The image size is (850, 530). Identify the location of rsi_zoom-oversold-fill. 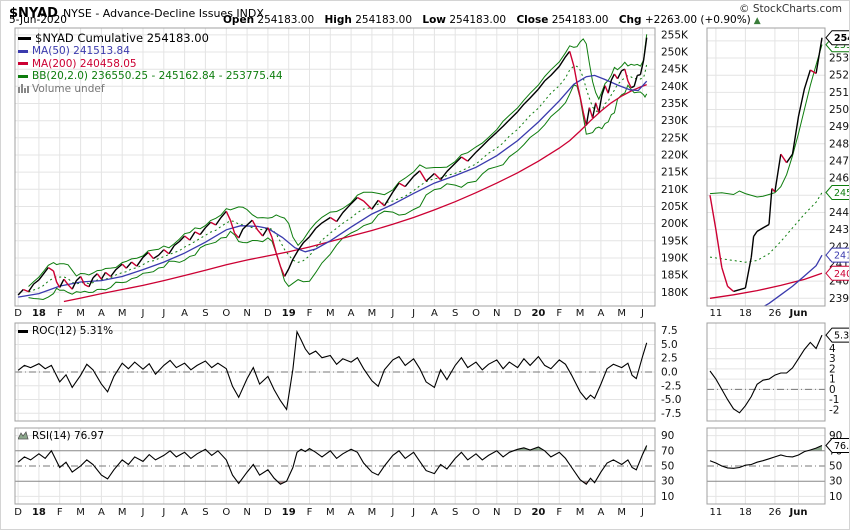
(766, 448).